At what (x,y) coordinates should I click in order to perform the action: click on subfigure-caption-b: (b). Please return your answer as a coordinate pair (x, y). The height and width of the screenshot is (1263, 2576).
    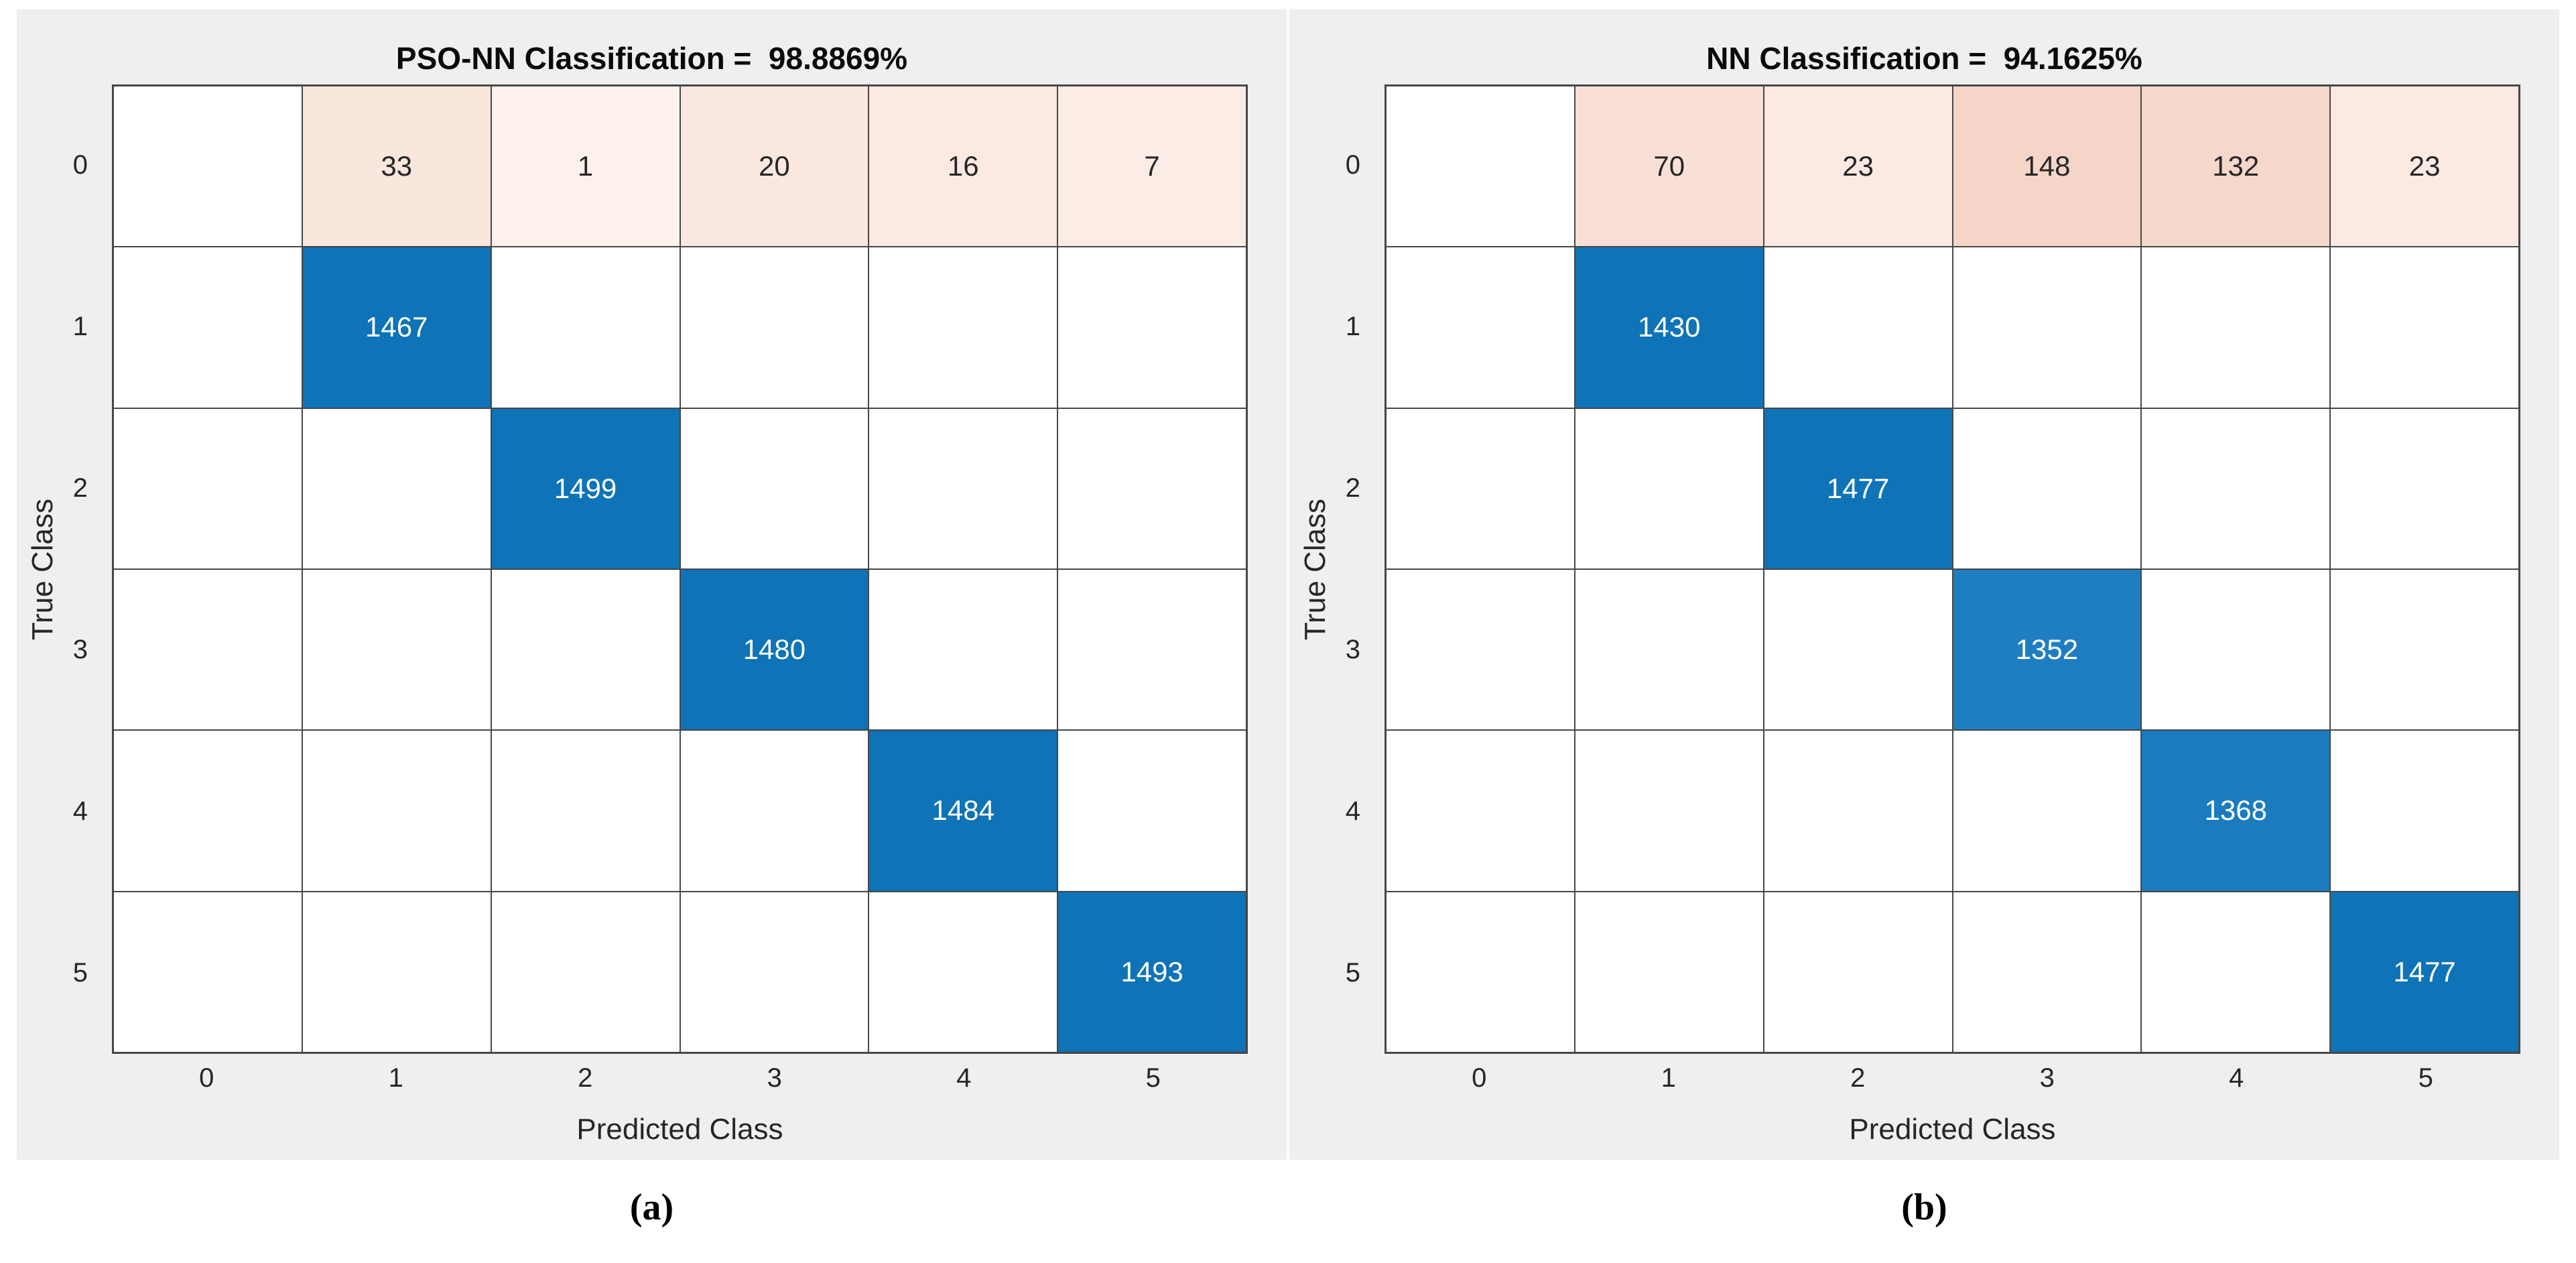
    Looking at the image, I should click on (1924, 1208).